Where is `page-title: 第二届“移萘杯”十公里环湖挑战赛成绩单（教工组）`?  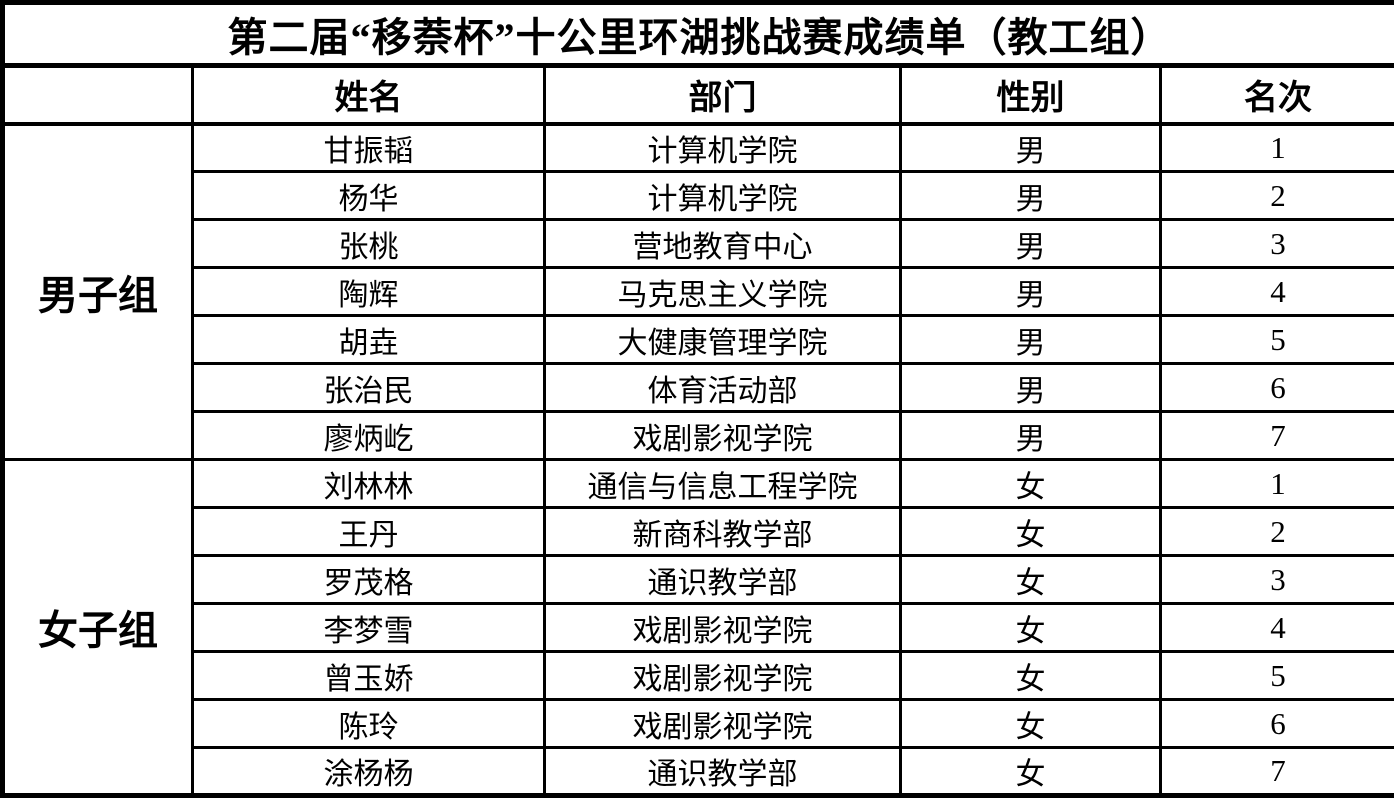 page-title: 第二届“移萘杯”十公里环湖挑战赛成绩单（教工组） is located at coordinates (698, 34).